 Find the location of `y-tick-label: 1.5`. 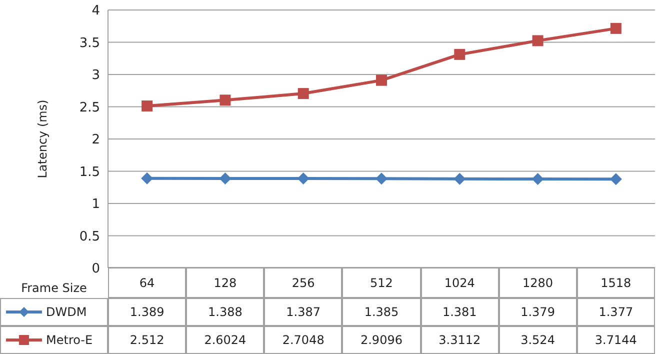

y-tick-label: 1.5 is located at coordinates (89, 172).